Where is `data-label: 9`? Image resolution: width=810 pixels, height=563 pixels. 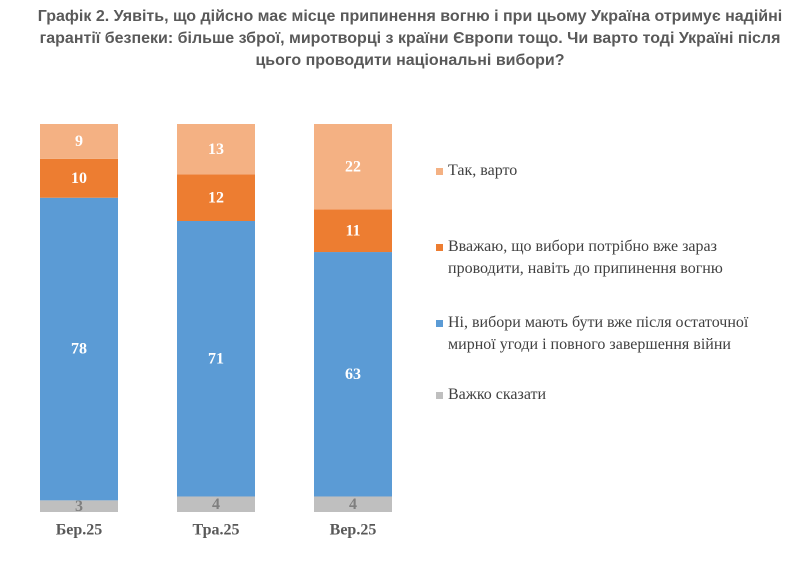 data-label: 9 is located at coordinates (79, 141).